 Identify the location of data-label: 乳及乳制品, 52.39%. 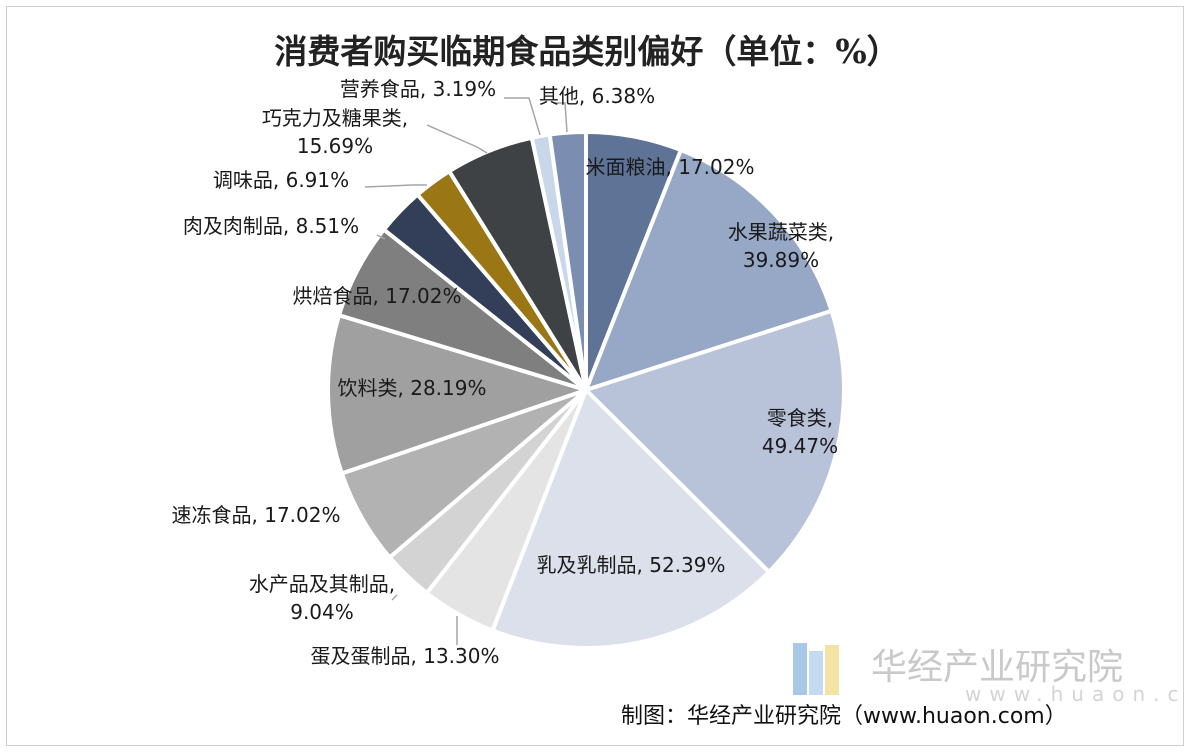
(631, 565).